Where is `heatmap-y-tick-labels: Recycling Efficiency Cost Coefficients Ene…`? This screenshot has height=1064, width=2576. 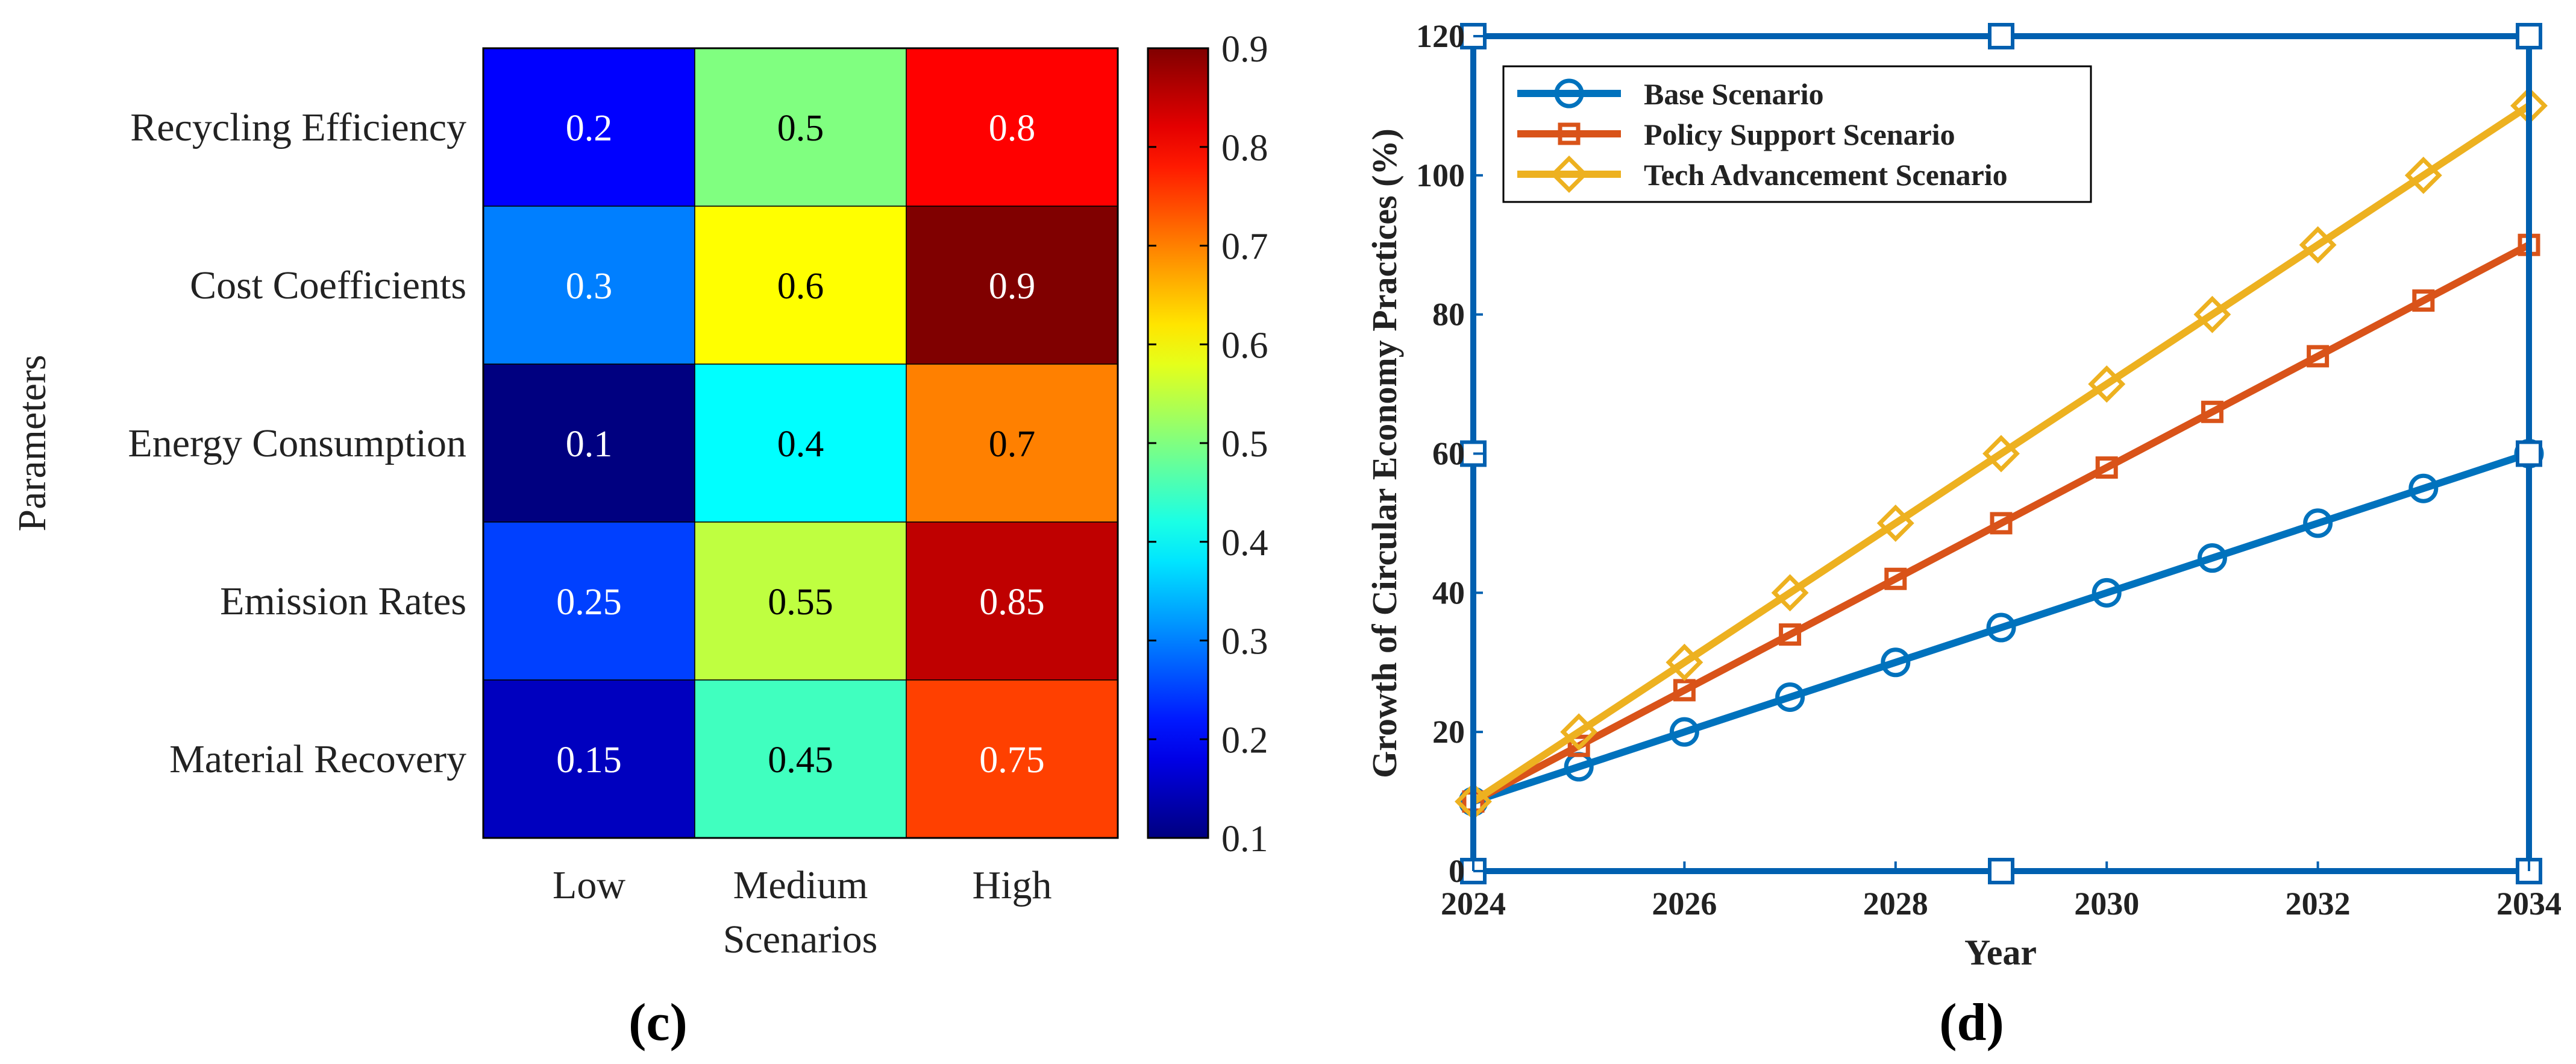 heatmap-y-tick-labels: Recycling Efficiency Cost Coefficients Ene… is located at coordinates (297, 443).